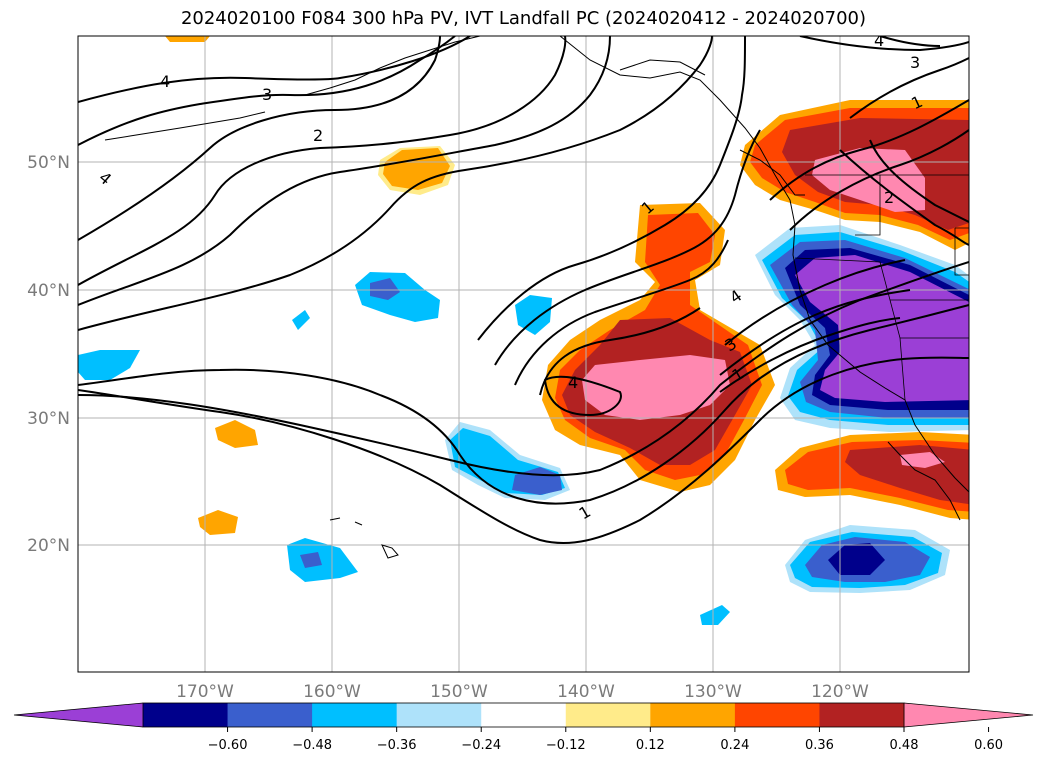 The height and width of the screenshot is (765, 1047). I want to click on lon-label-140w: 140°W, so click(586, 692).